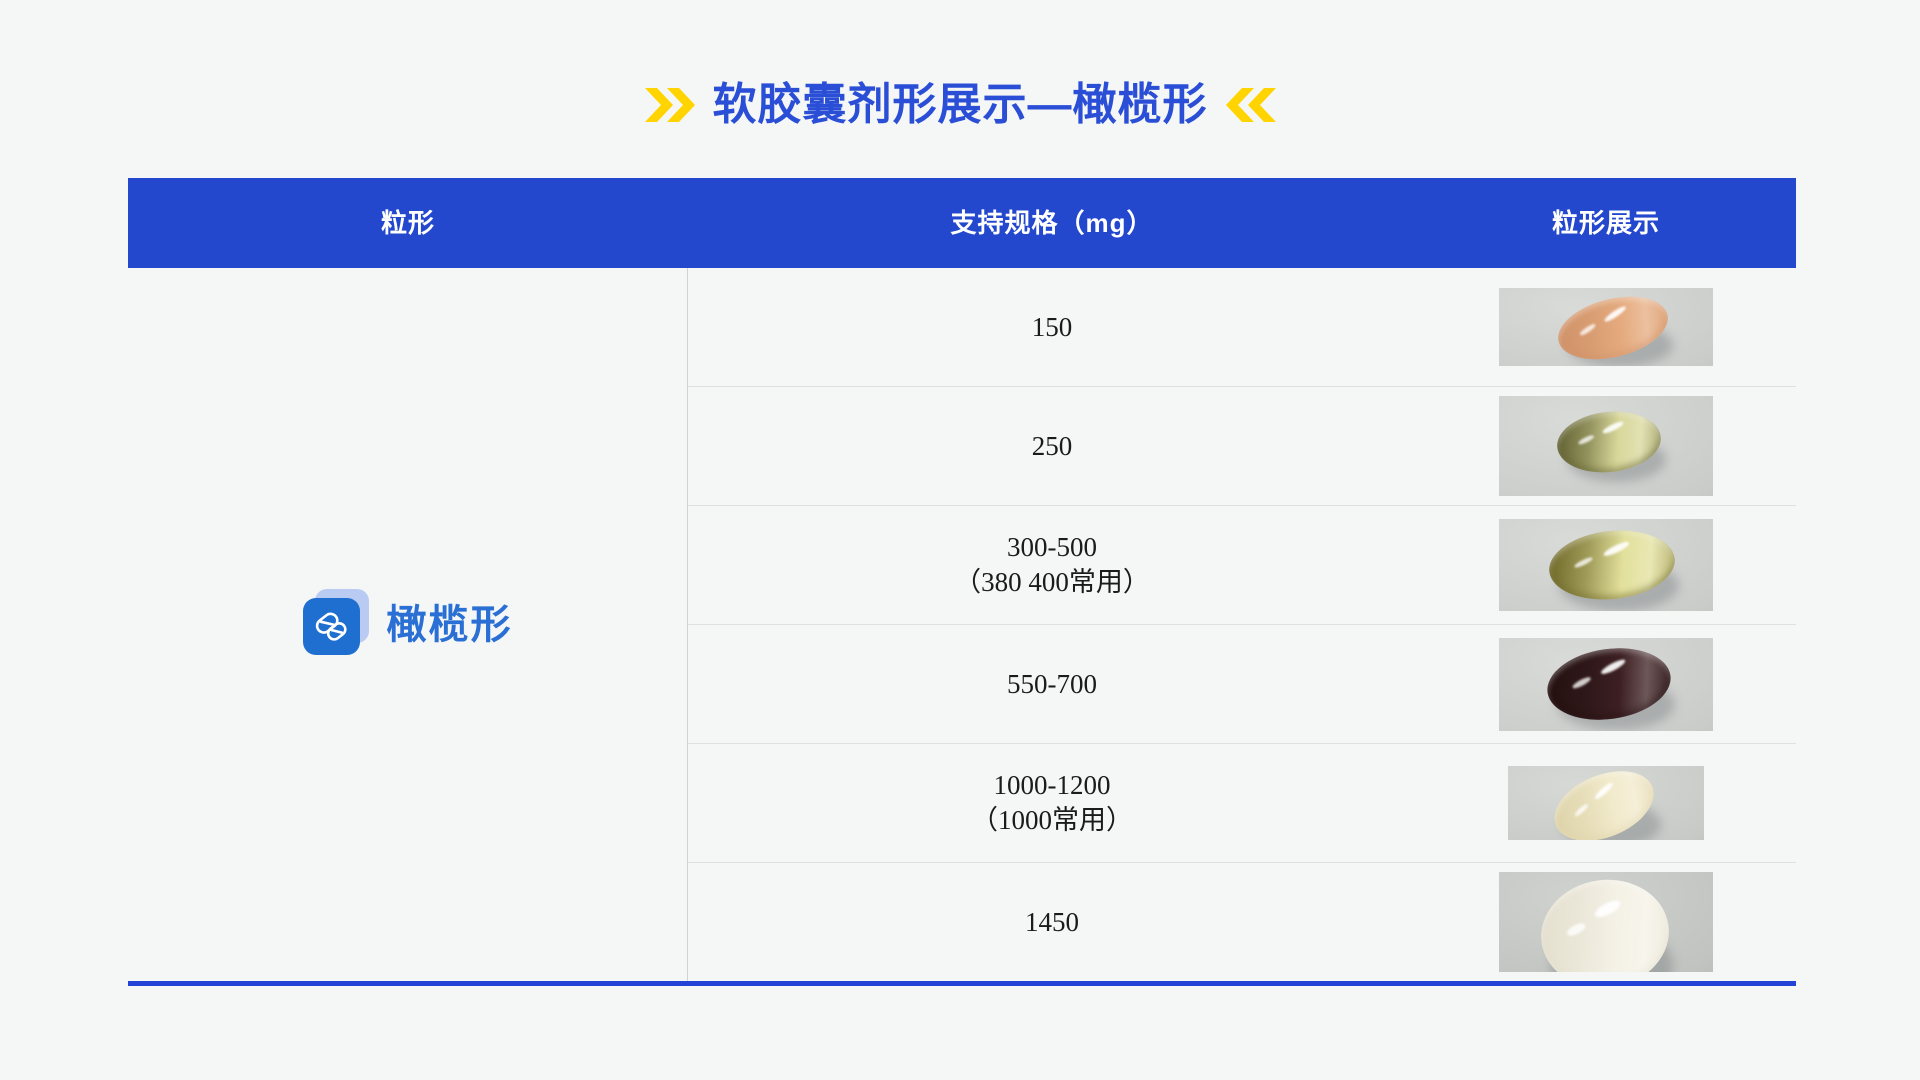 The width and height of the screenshot is (1920, 1080). I want to click on table-row: 150, so click(1242, 327).